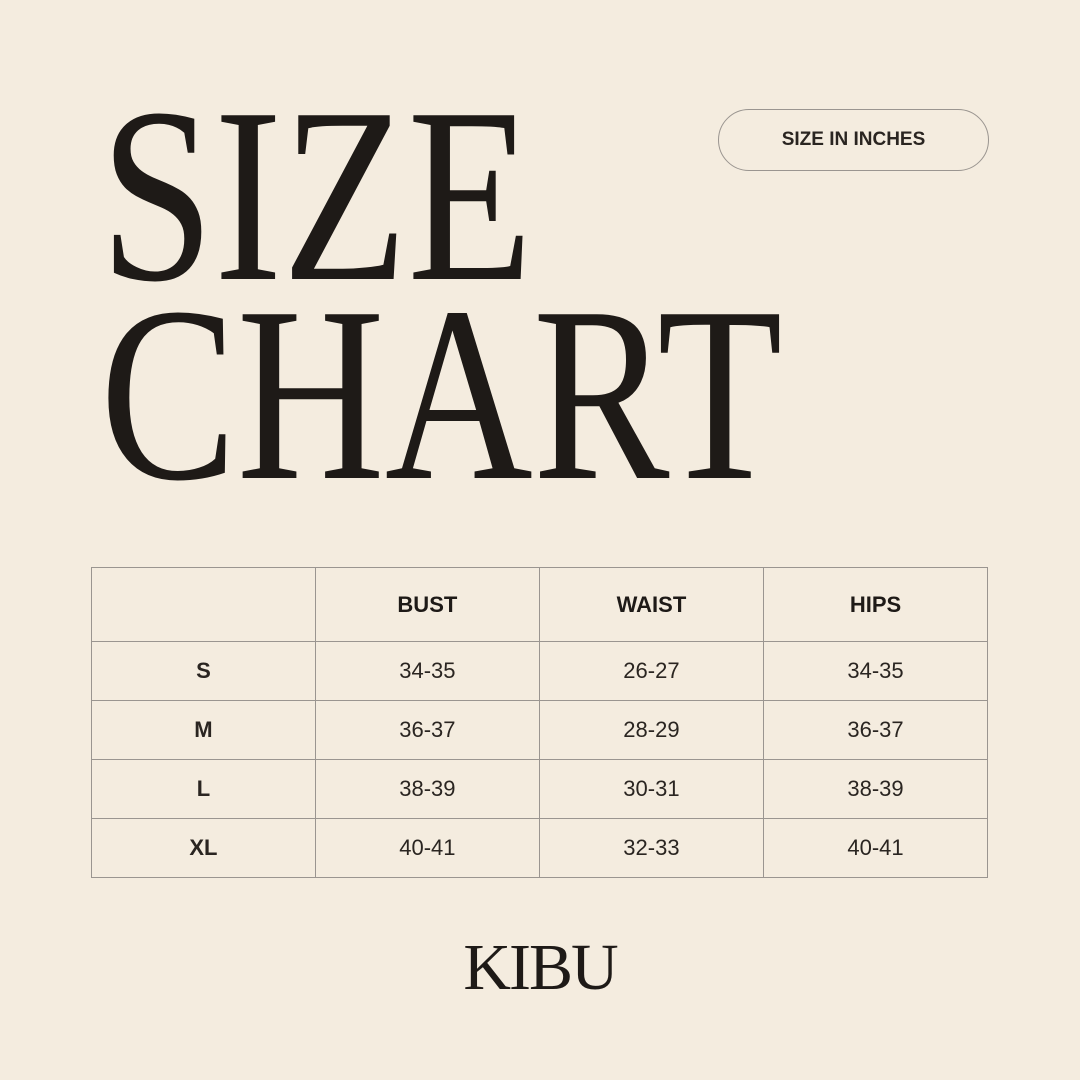 The image size is (1080, 1080). What do you see at coordinates (316, 195) in the screenshot?
I see `title-line-1: SIZE` at bounding box center [316, 195].